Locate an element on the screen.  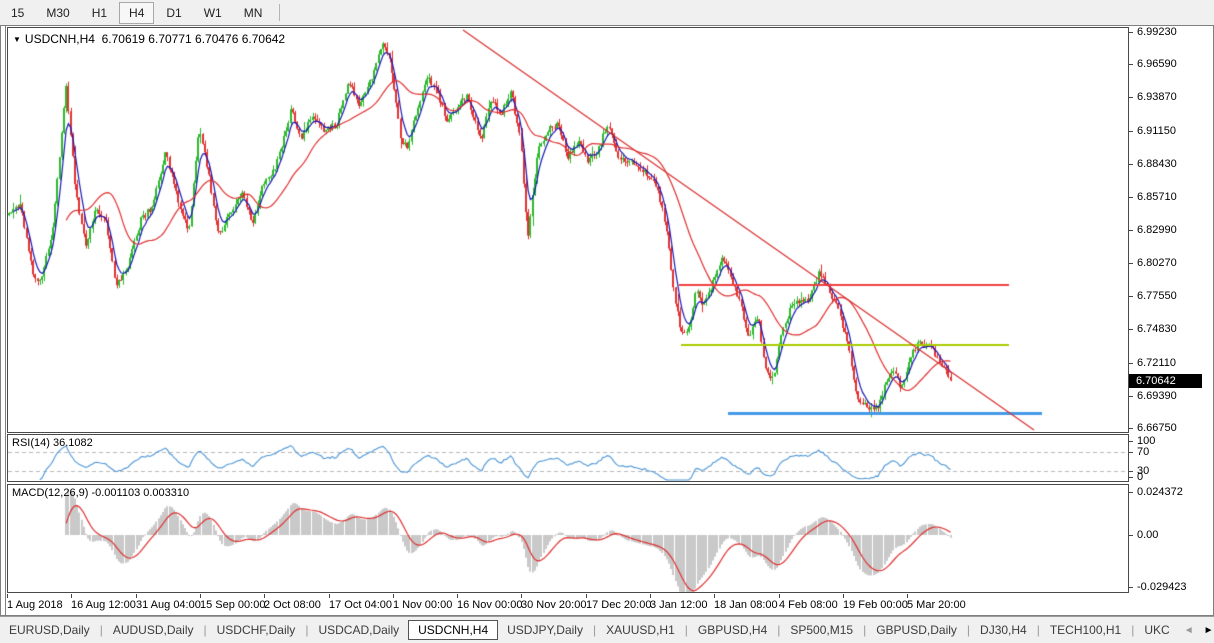
rsi-axis-label: 30 is located at coordinates (1143, 471).